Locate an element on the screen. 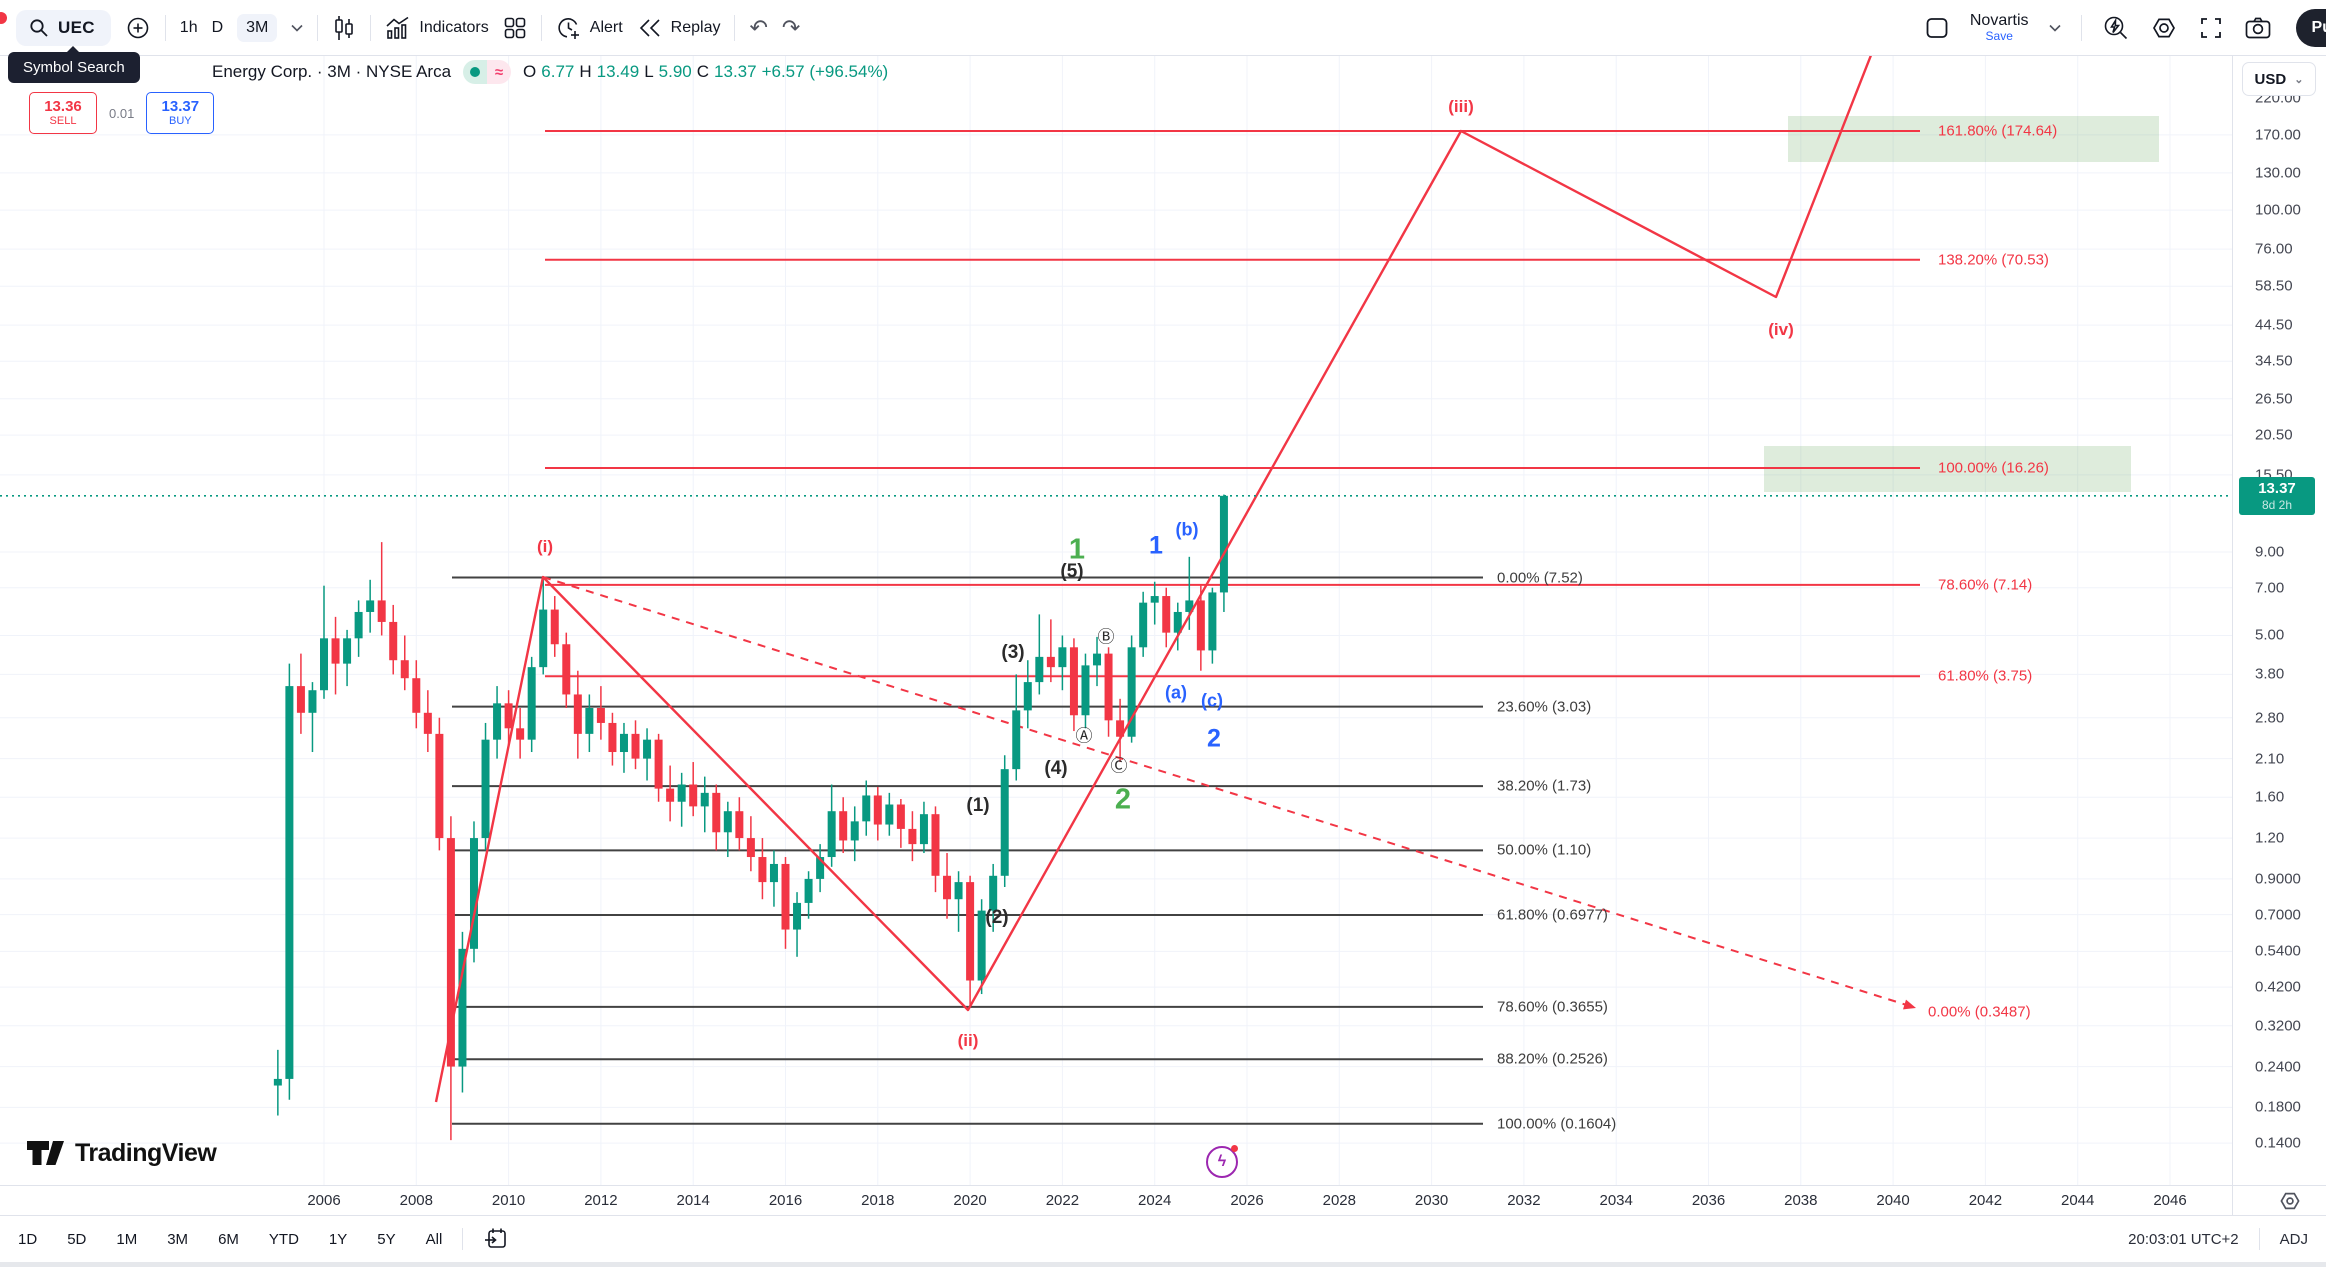 This screenshot has width=2326, height=1267. price-tick: 3.80 is located at coordinates (2270, 674).